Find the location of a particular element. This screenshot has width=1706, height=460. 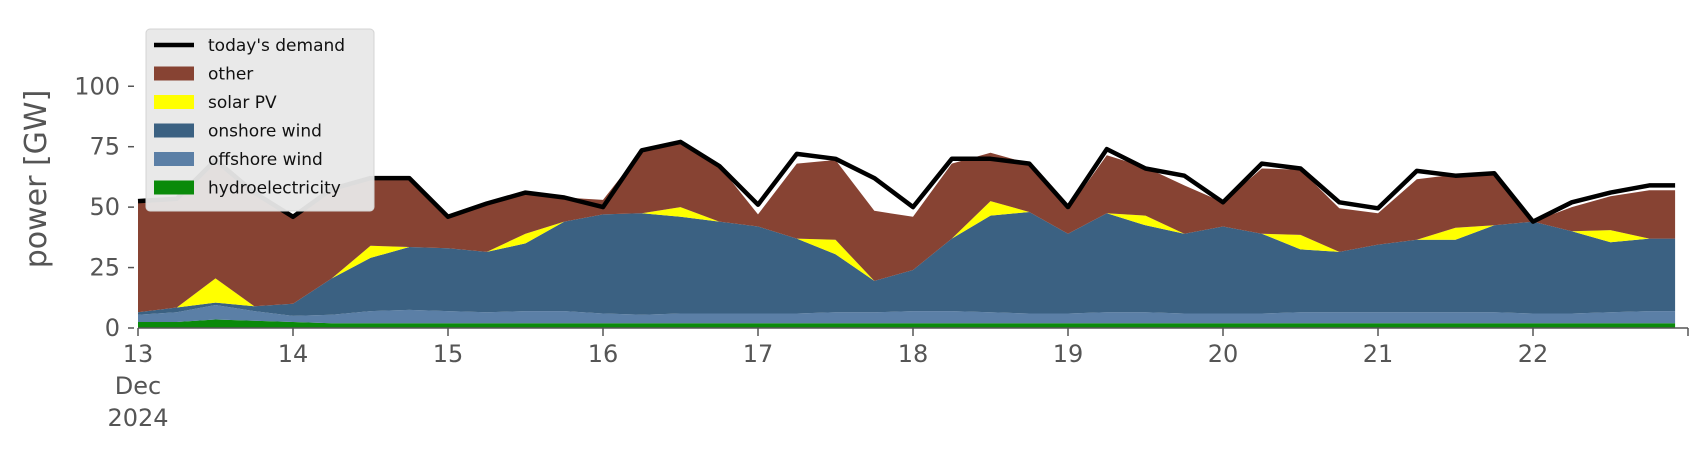

legend-swatch-offshore-wind is located at coordinates (174, 159).